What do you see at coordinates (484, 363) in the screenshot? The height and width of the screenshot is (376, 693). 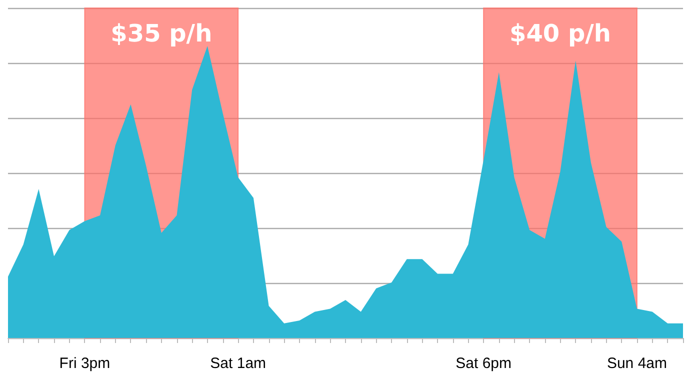 I see `x-tick-label: Sat 6pm` at bounding box center [484, 363].